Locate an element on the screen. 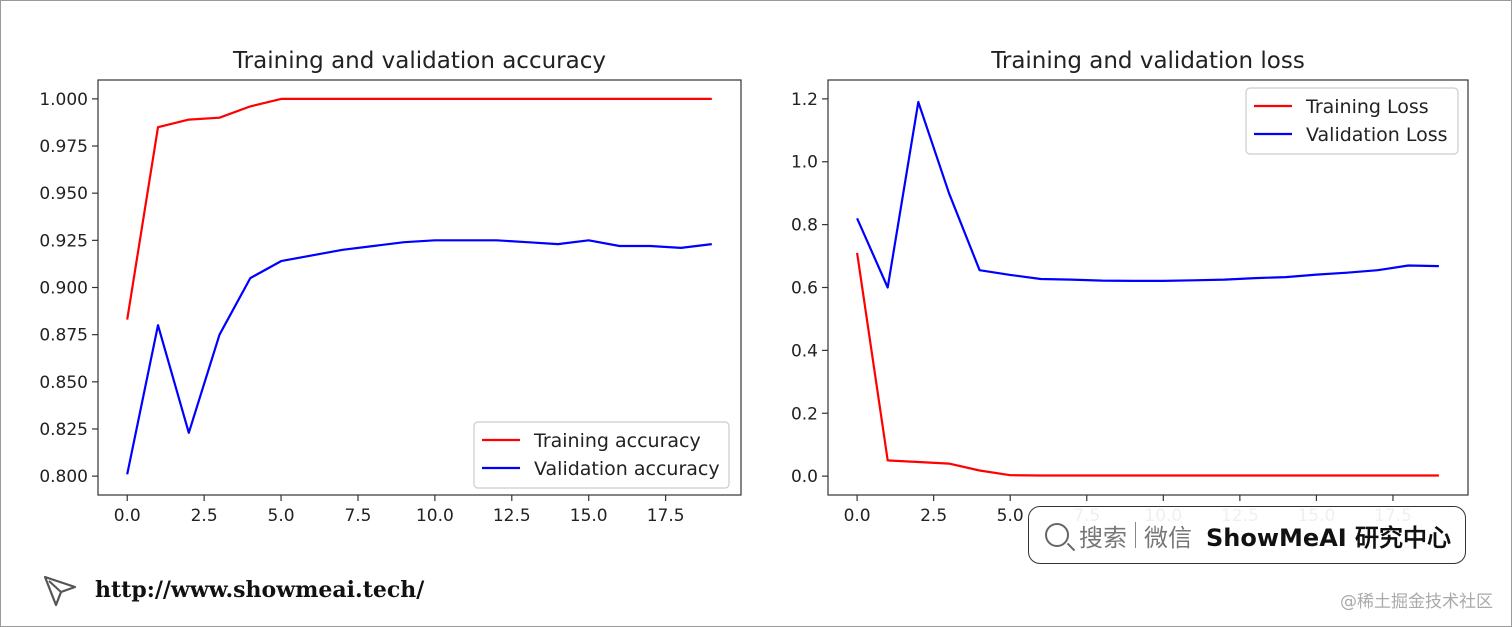 The height and width of the screenshot is (627, 1512). x-tick-label: 15.0 is located at coordinates (589, 516).